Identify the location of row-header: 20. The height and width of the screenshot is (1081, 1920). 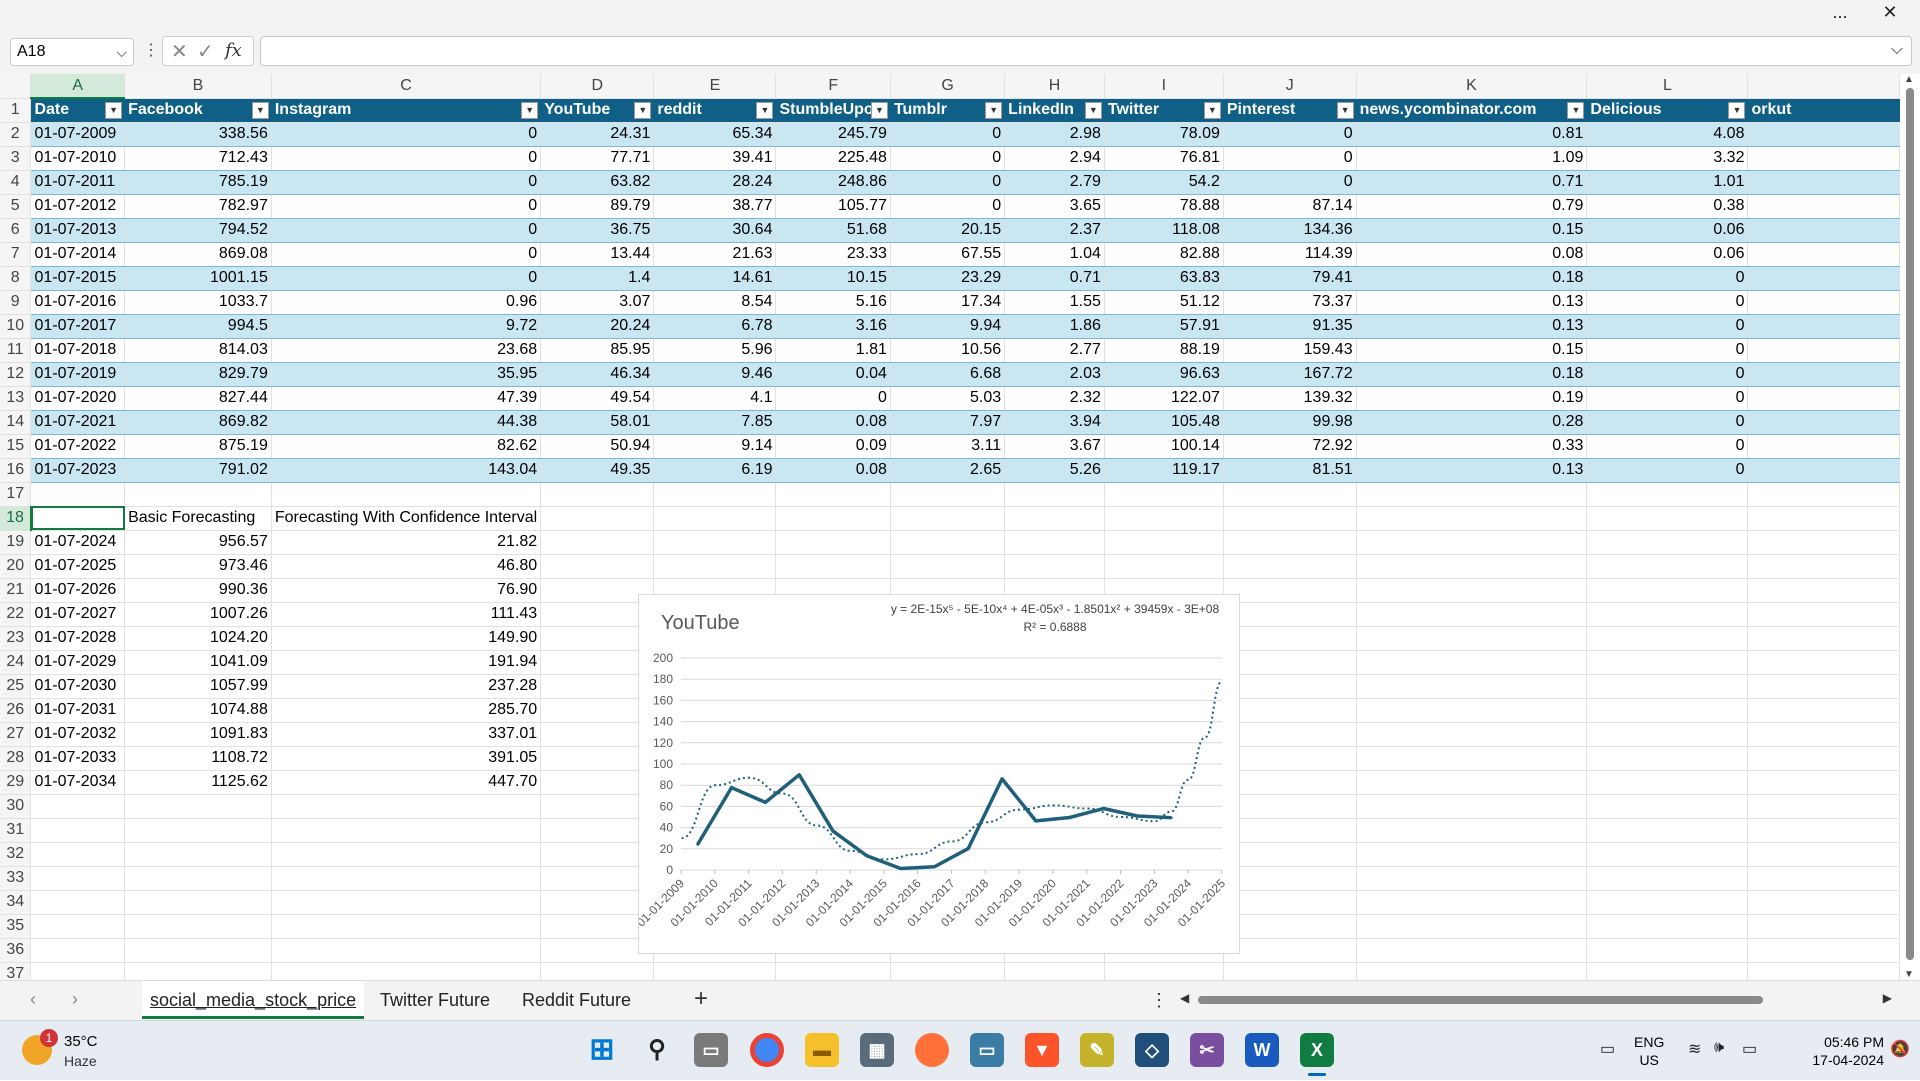
(16, 566).